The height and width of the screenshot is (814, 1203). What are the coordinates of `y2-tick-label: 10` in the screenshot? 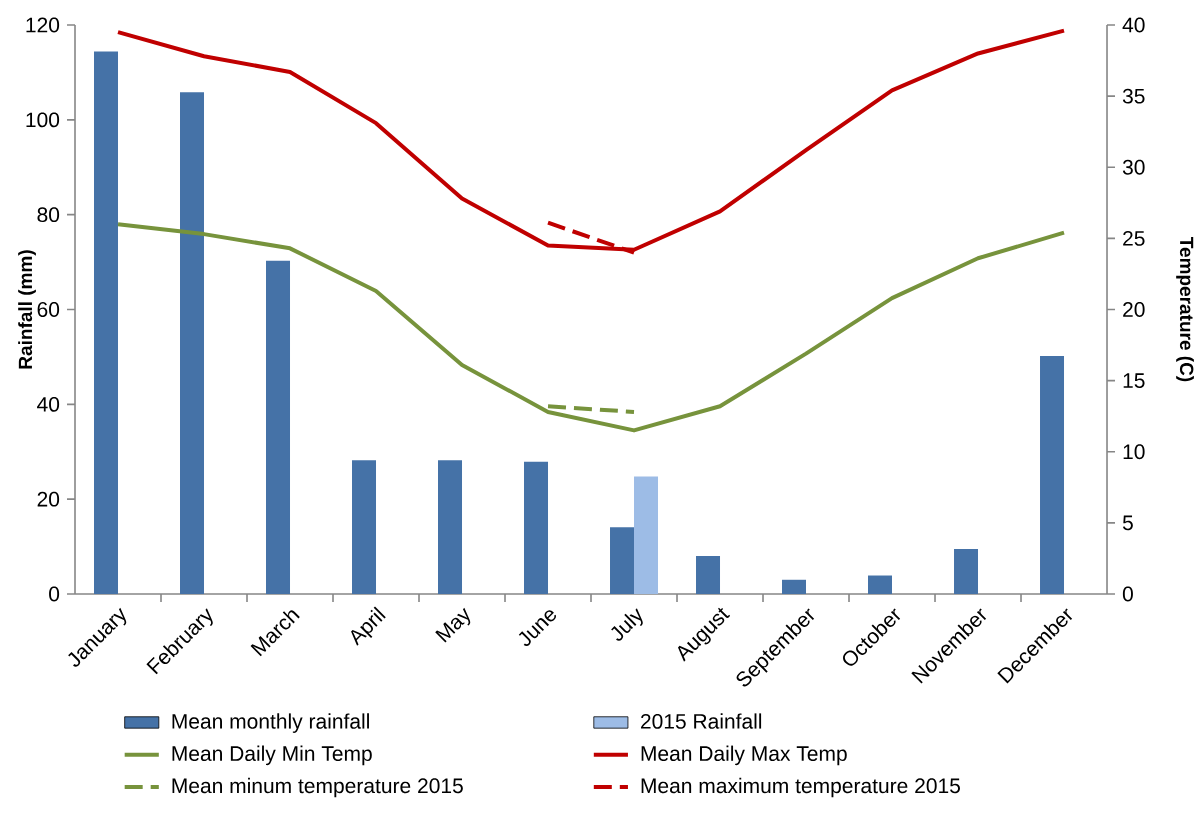 It's located at (1134, 452).